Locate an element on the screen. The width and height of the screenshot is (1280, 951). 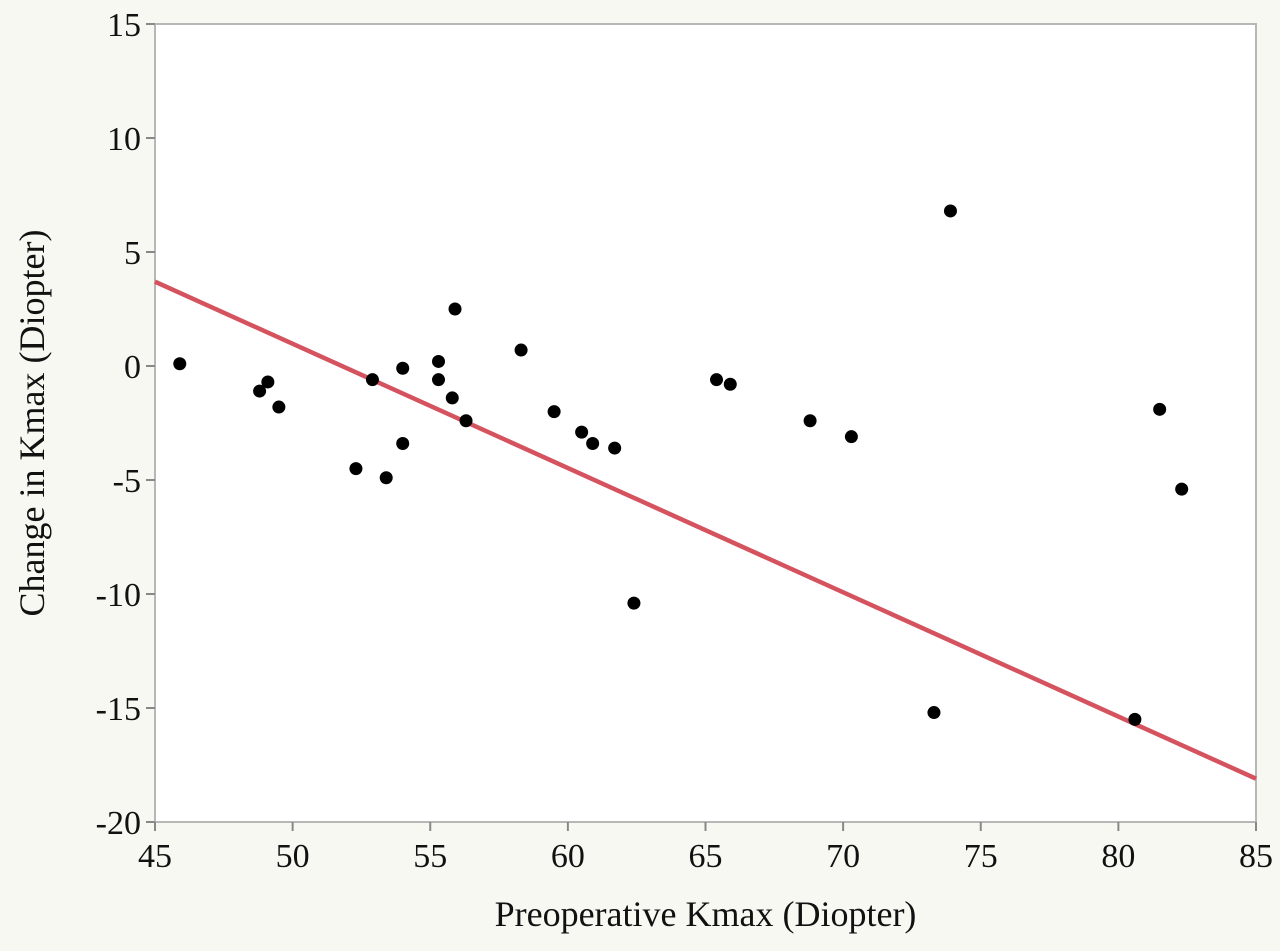
y-tick-label: -15 is located at coordinates (118, 709).